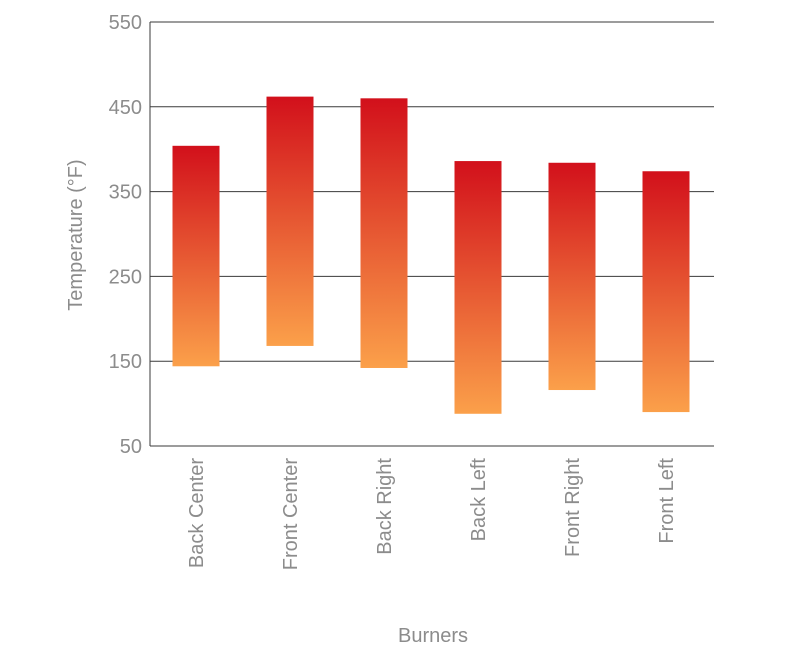  Describe the element at coordinates (125, 362) in the screenshot. I see `y-tick-label: 150` at that location.